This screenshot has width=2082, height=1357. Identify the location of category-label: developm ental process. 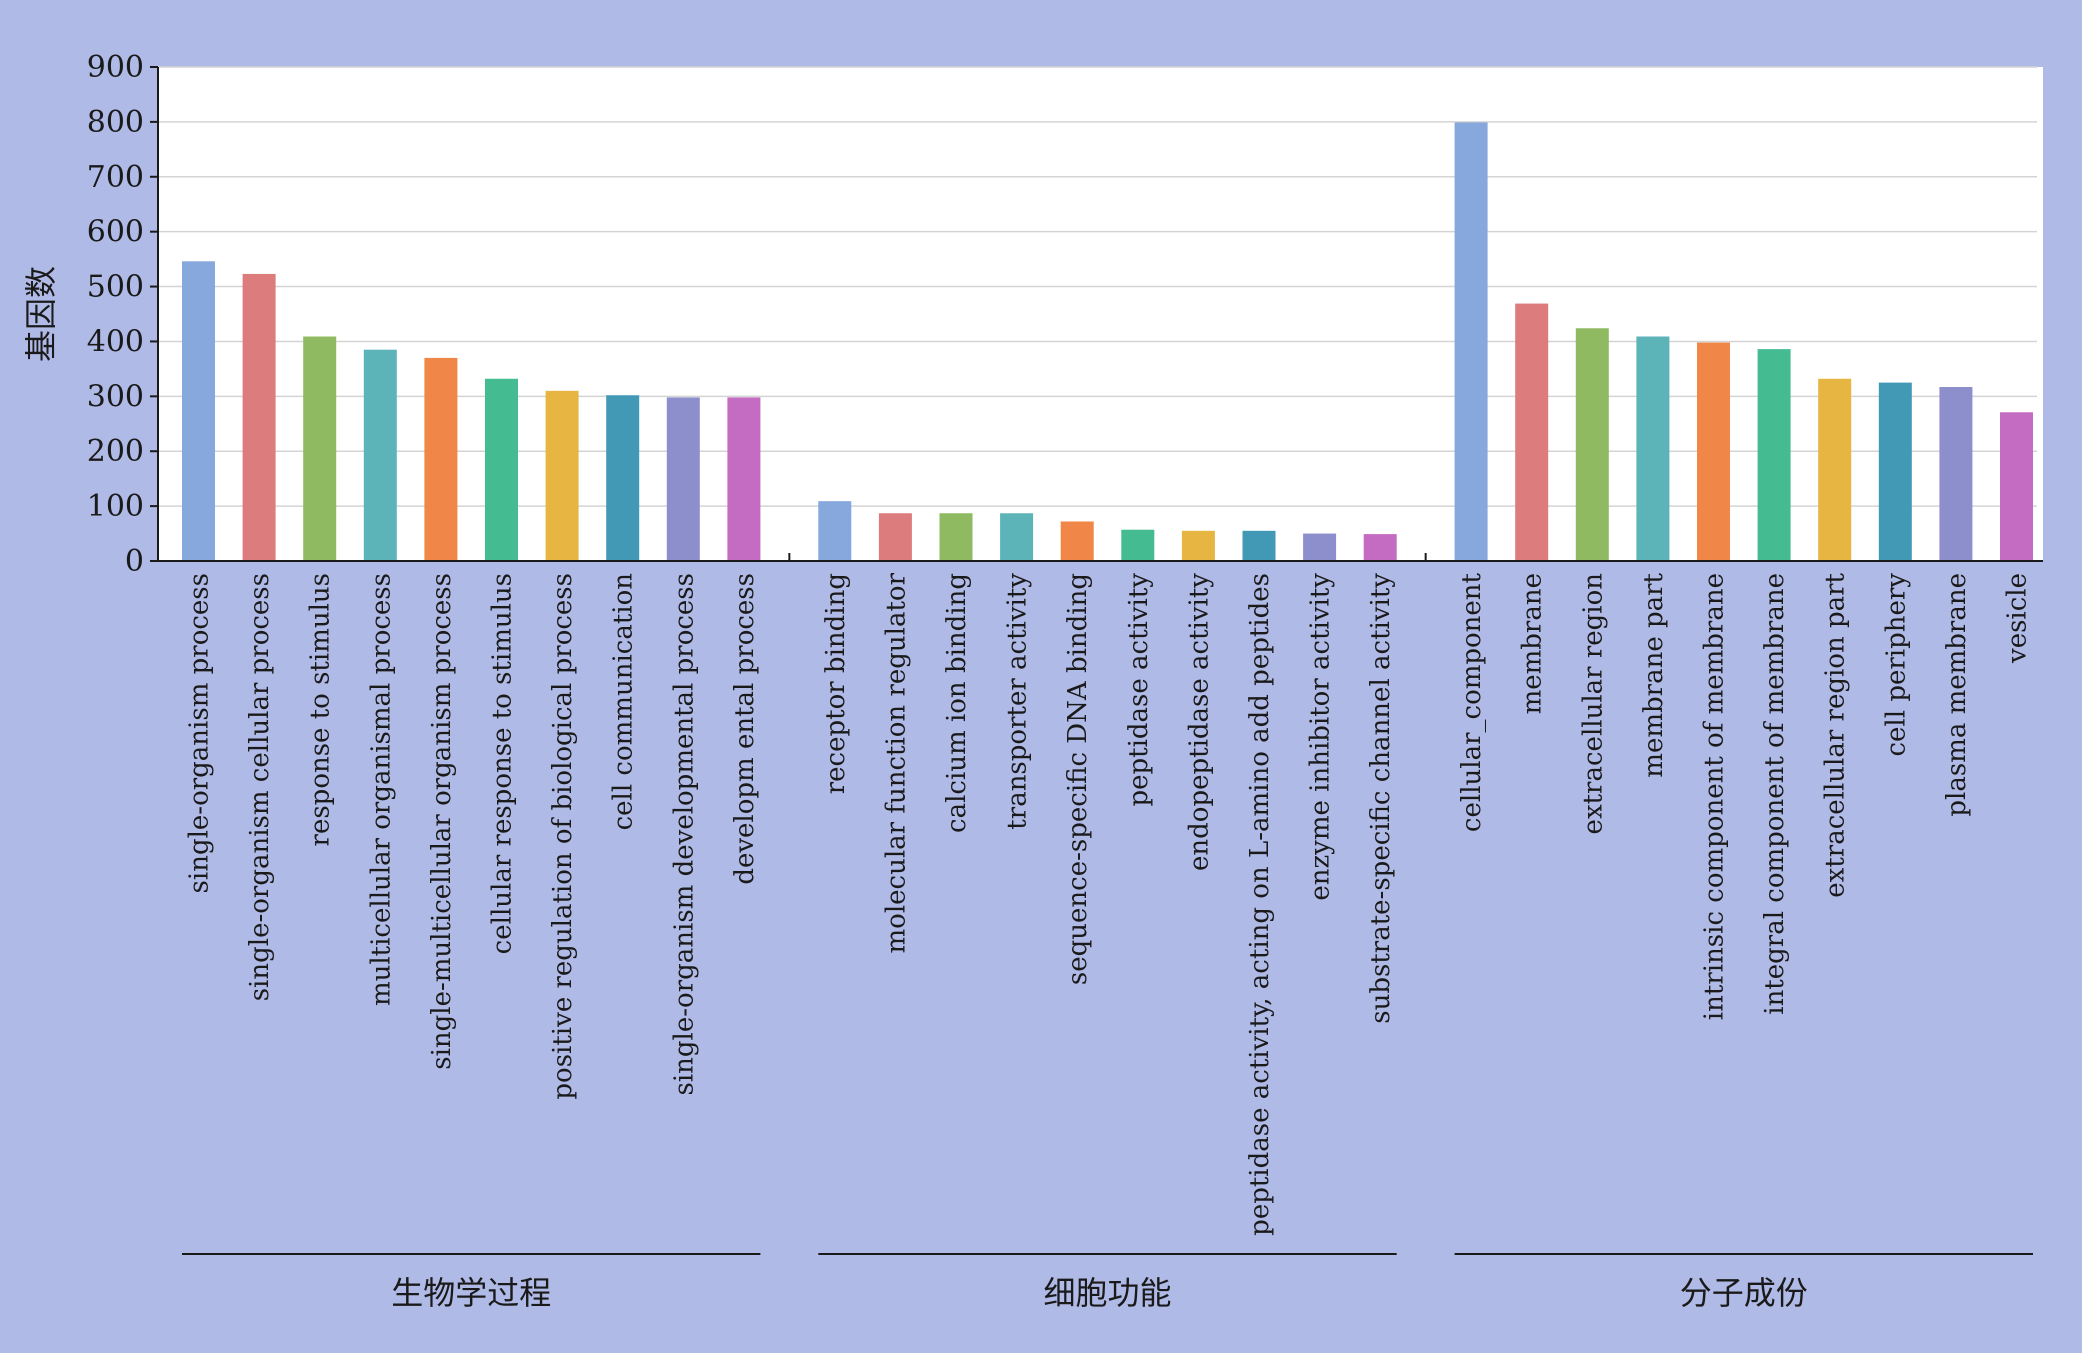
(745, 729).